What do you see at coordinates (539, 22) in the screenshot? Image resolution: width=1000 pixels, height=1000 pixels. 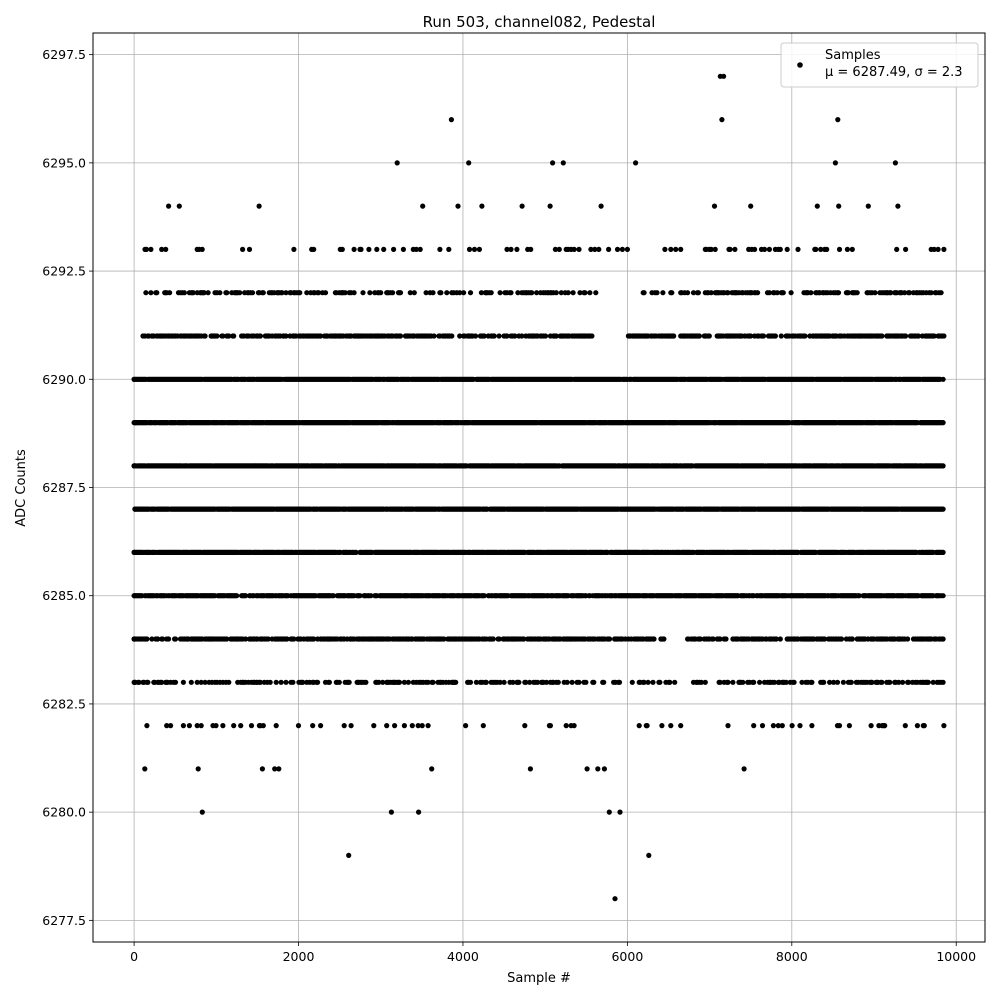 I see `chart-title: Run 503, channel082, Pedestal` at bounding box center [539, 22].